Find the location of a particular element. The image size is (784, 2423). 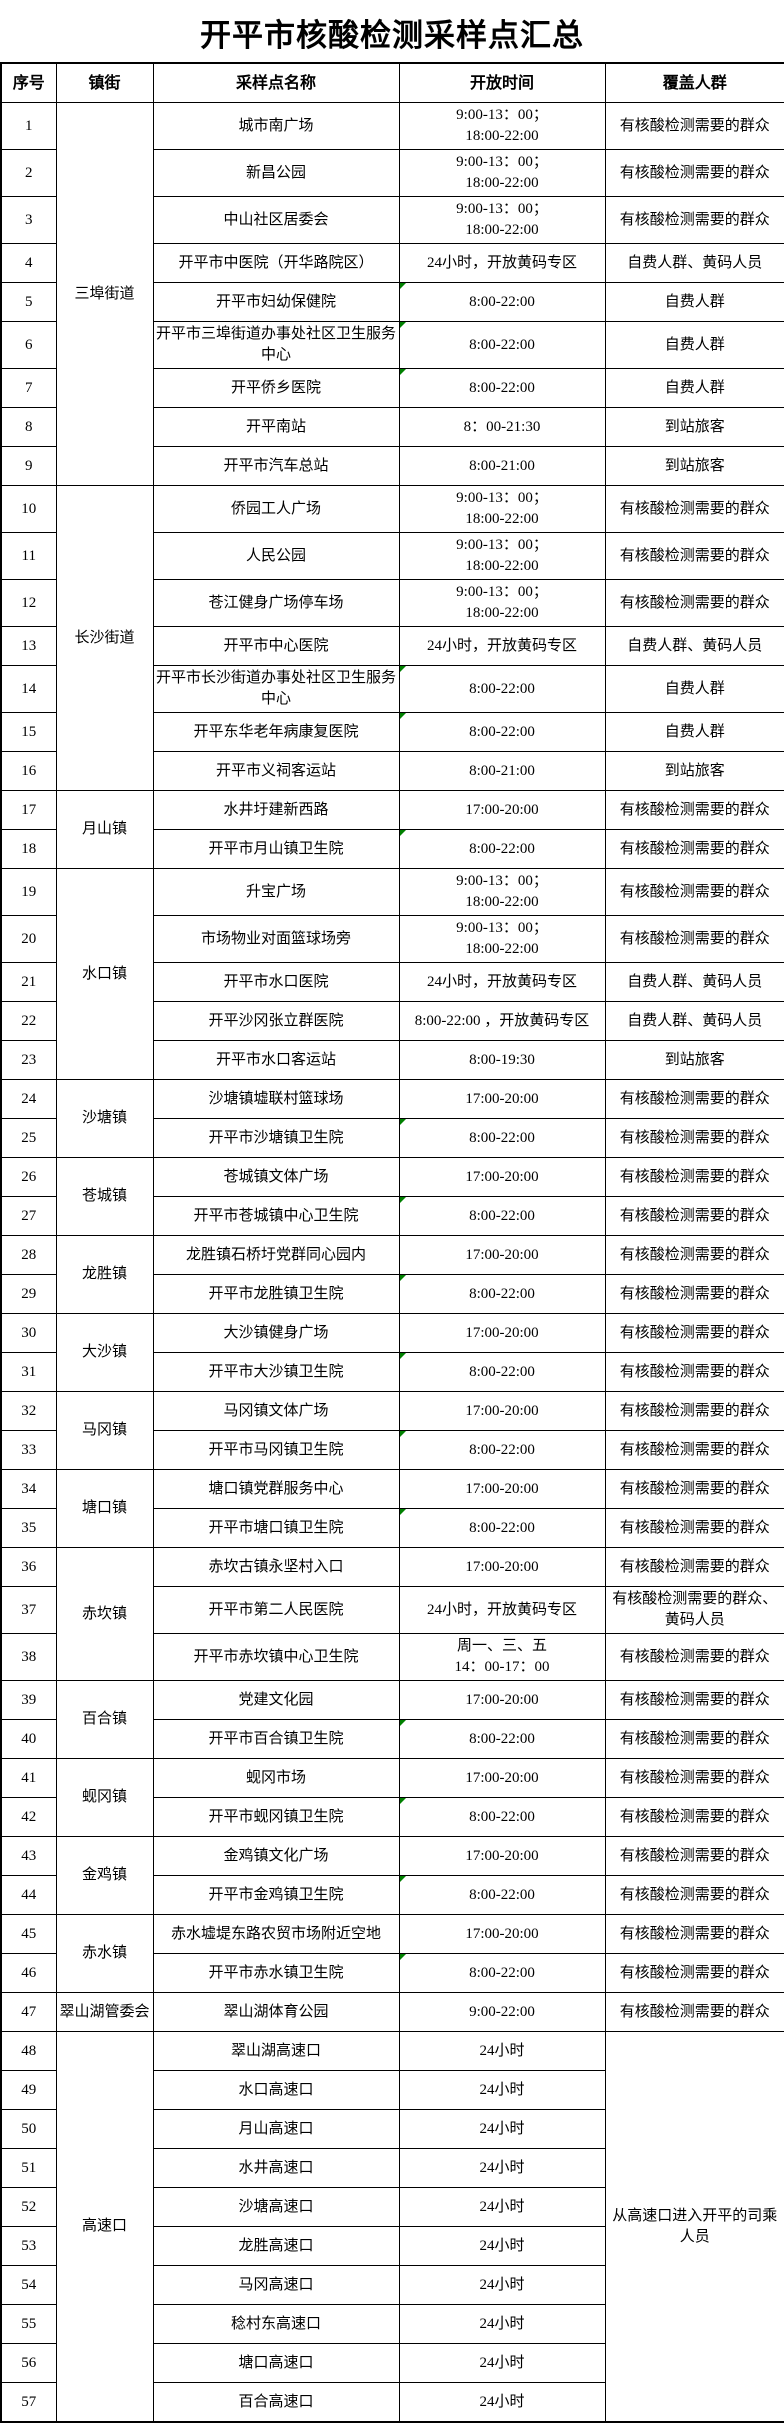

site-name-cell: 开平市中医院（开华路院区） is located at coordinates (276, 263).